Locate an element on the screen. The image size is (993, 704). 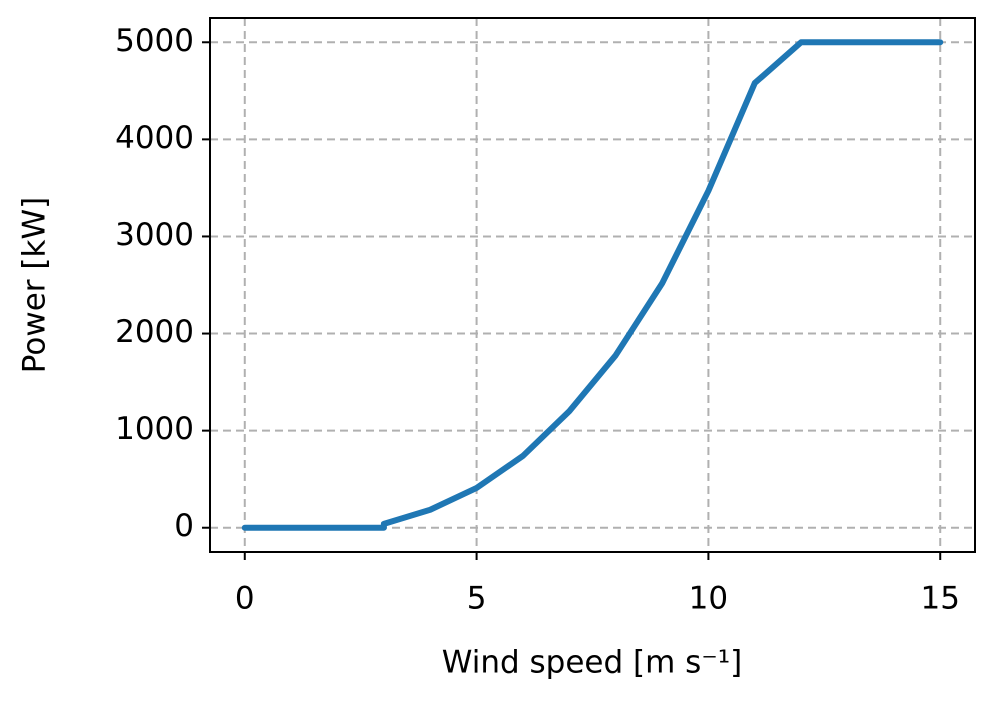
x-tick-label: 15 is located at coordinates (940, 599).